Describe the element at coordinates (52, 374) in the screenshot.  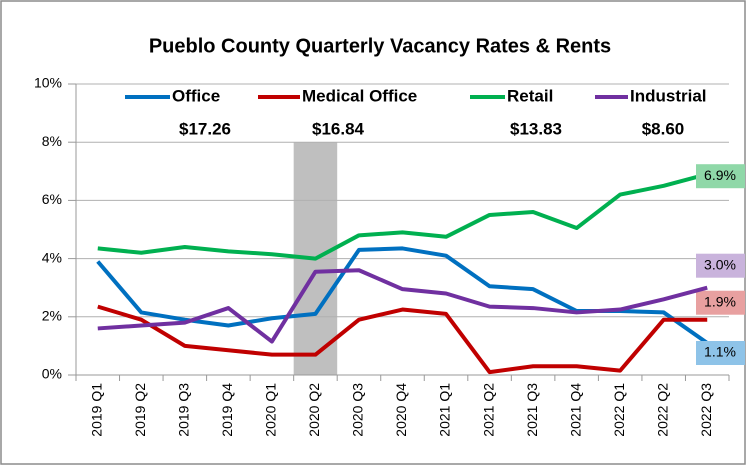
I see `y-tick-label: 0%` at that location.